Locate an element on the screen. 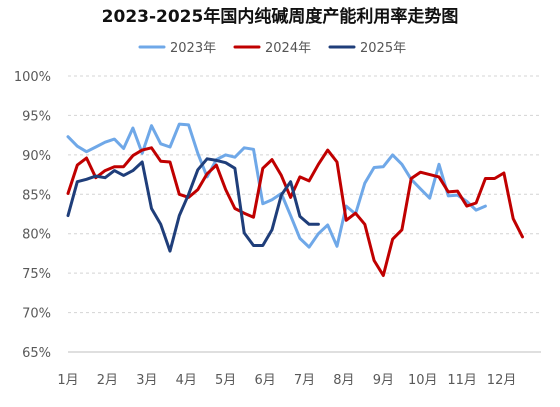 The width and height of the screenshot is (560, 407). legend: 2023年 2024年 2025年 is located at coordinates (272, 48).